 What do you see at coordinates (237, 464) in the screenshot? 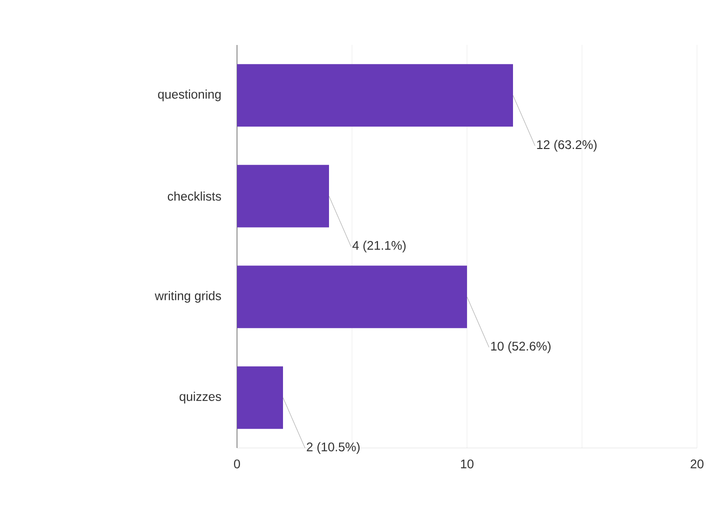
I see `x-tick-label: 0` at bounding box center [237, 464].